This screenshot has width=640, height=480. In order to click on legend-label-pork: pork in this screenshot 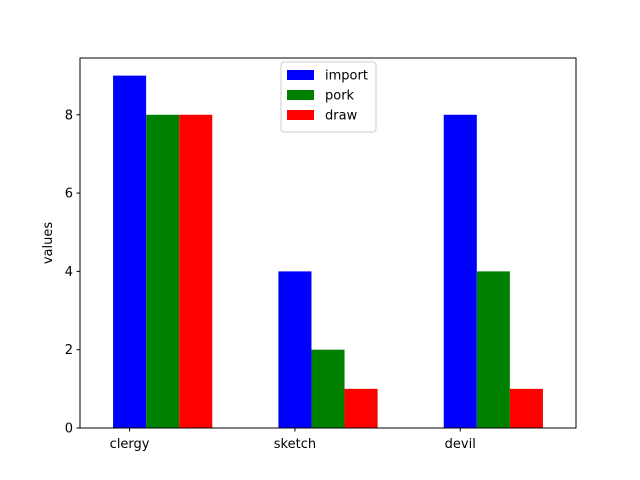, I will do `click(340, 96)`.